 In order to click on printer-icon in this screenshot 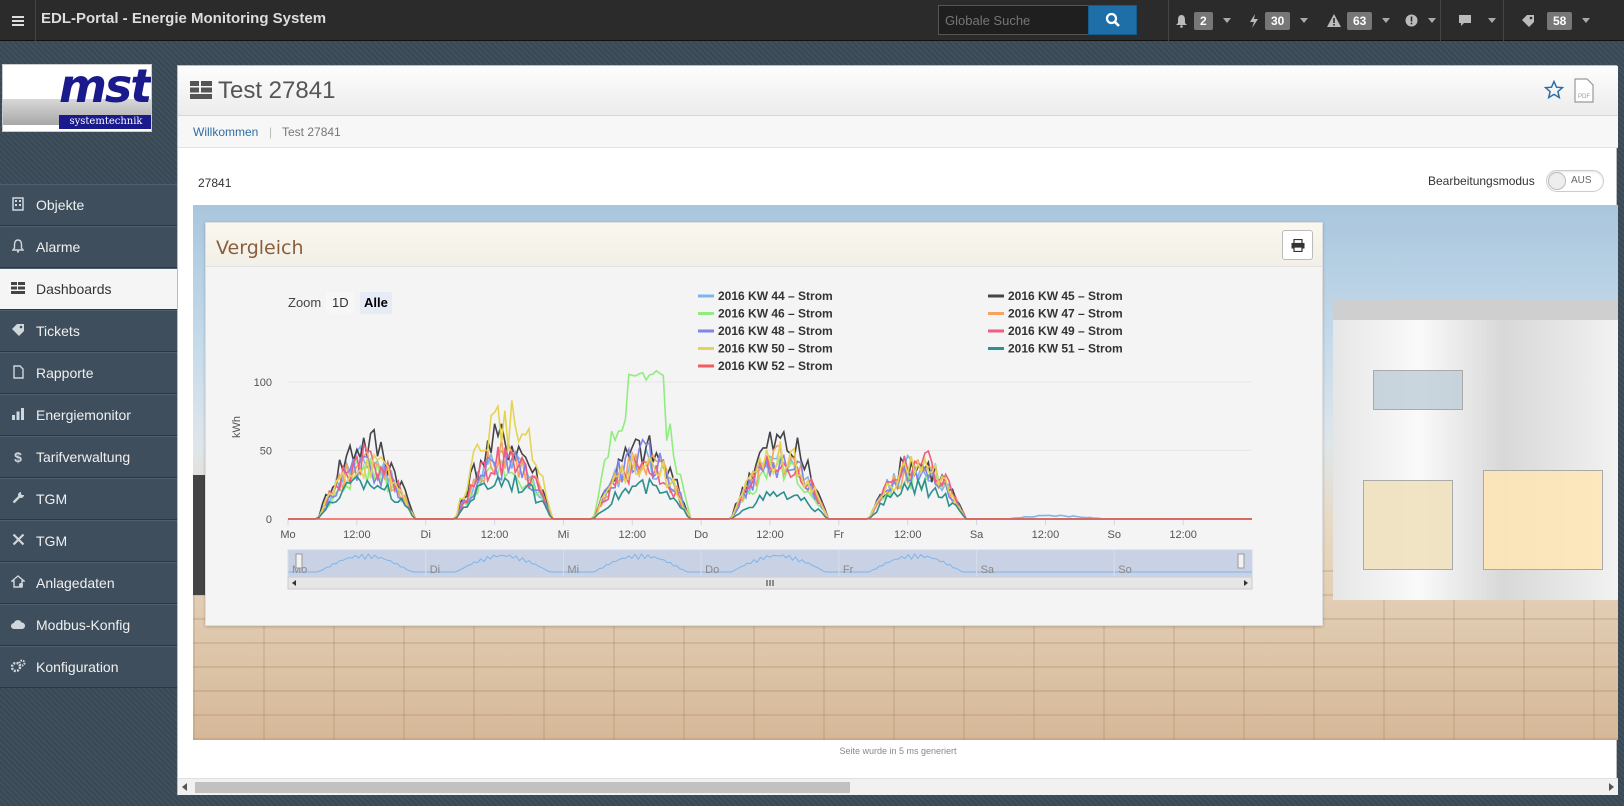, I will do `click(1297, 245)`.